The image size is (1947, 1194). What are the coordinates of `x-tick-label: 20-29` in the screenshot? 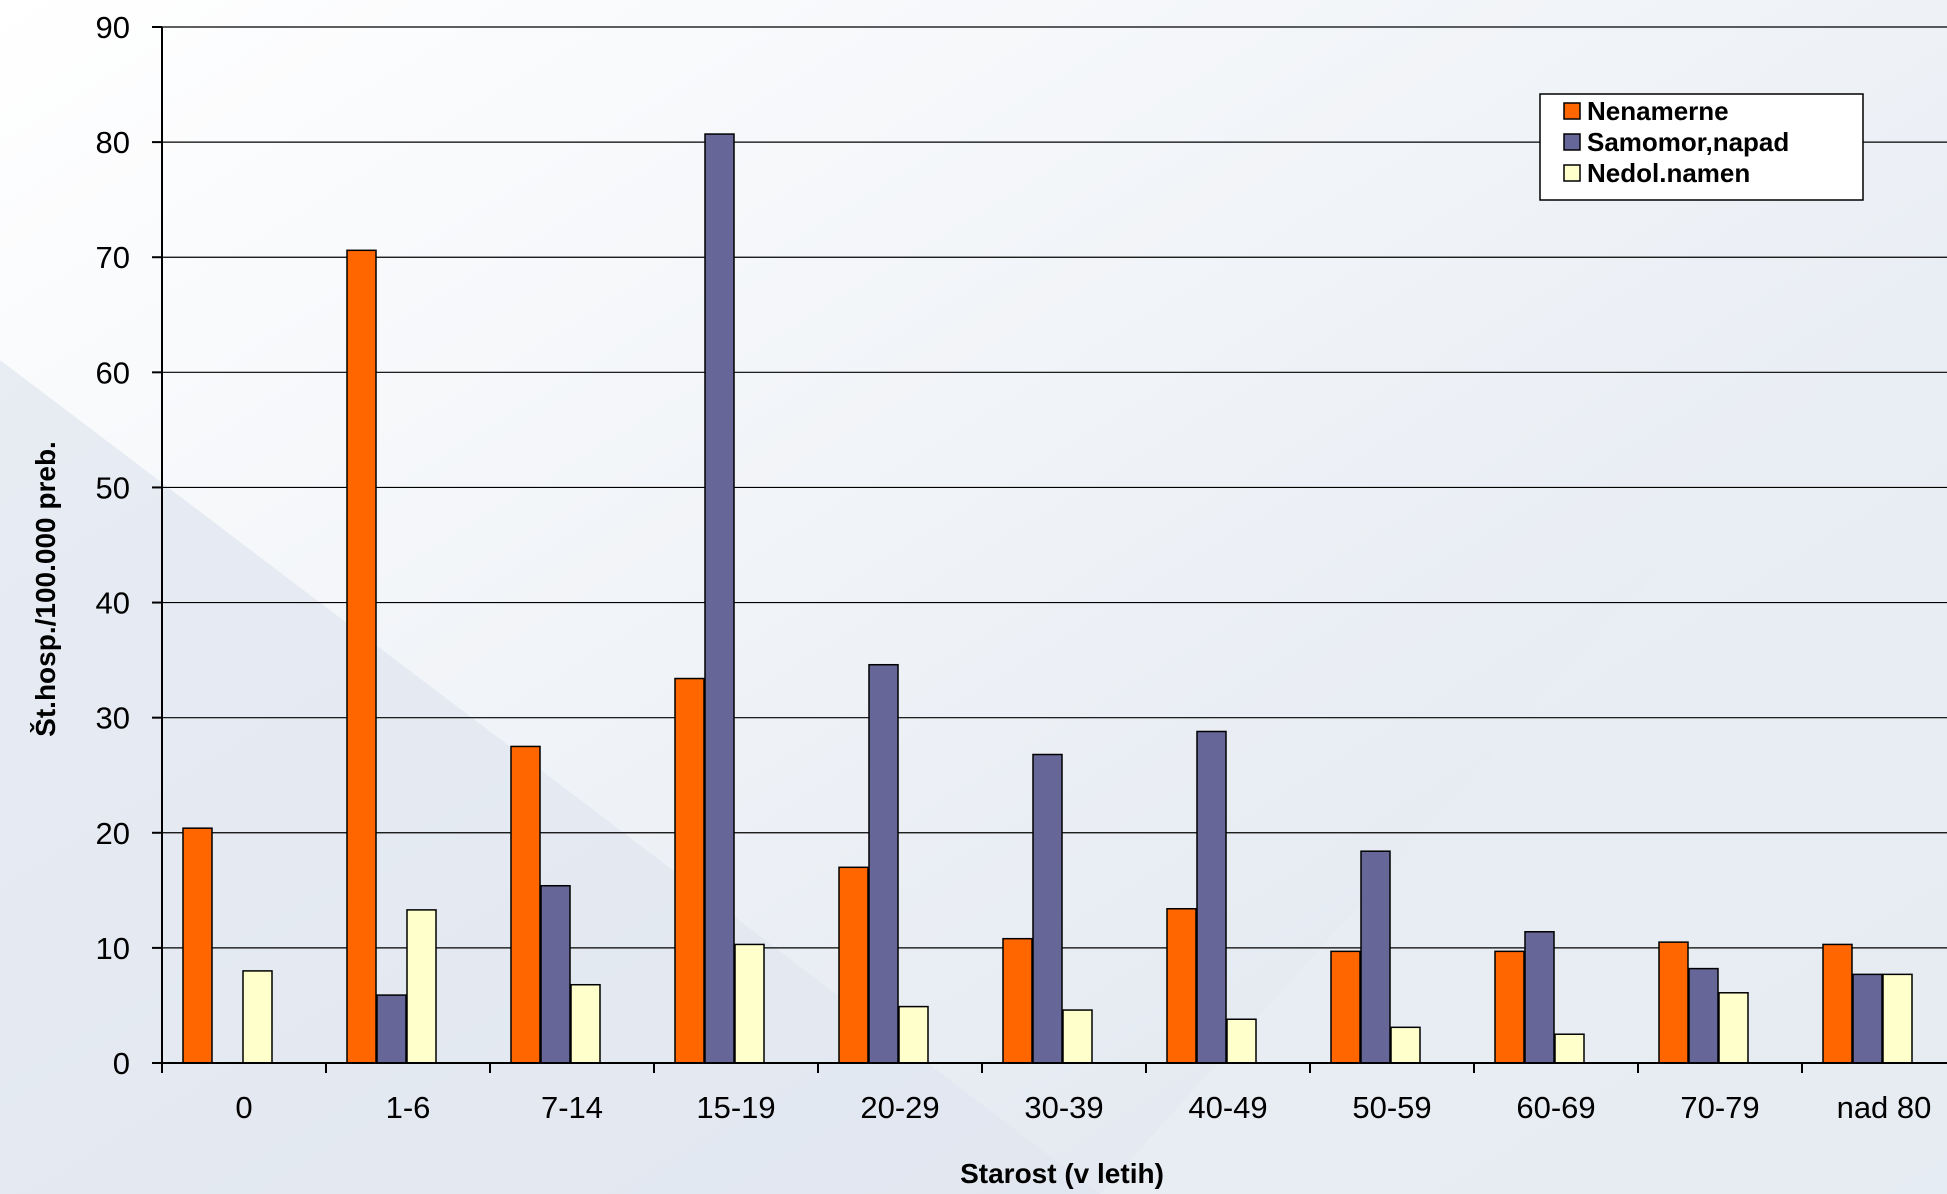 It's located at (899, 1107).